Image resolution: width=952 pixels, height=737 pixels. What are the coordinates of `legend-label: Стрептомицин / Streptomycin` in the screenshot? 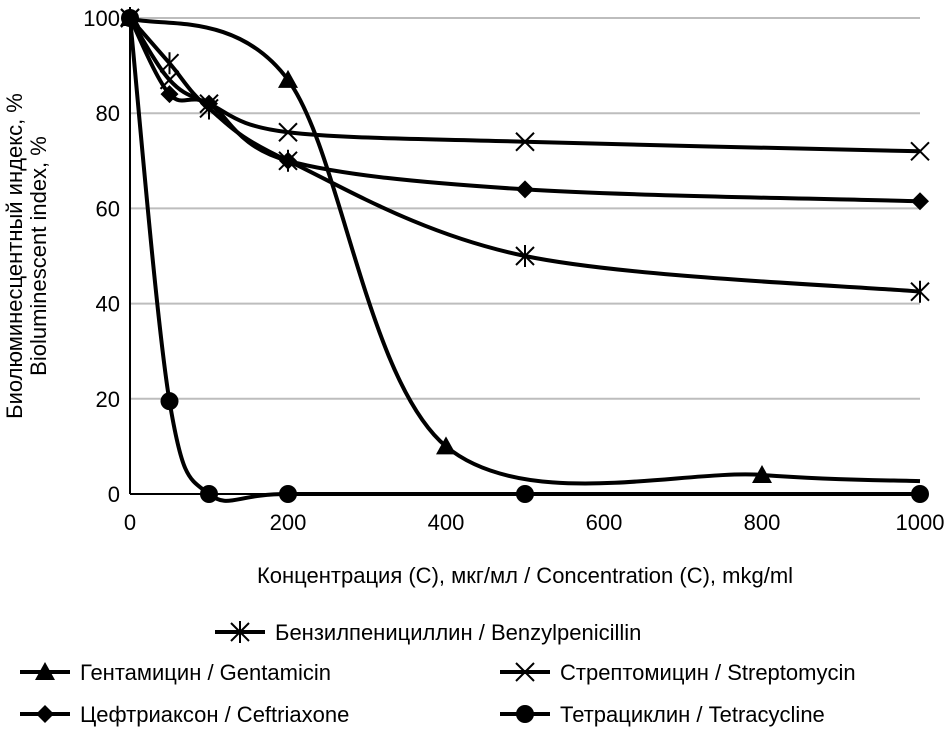 It's located at (708, 672).